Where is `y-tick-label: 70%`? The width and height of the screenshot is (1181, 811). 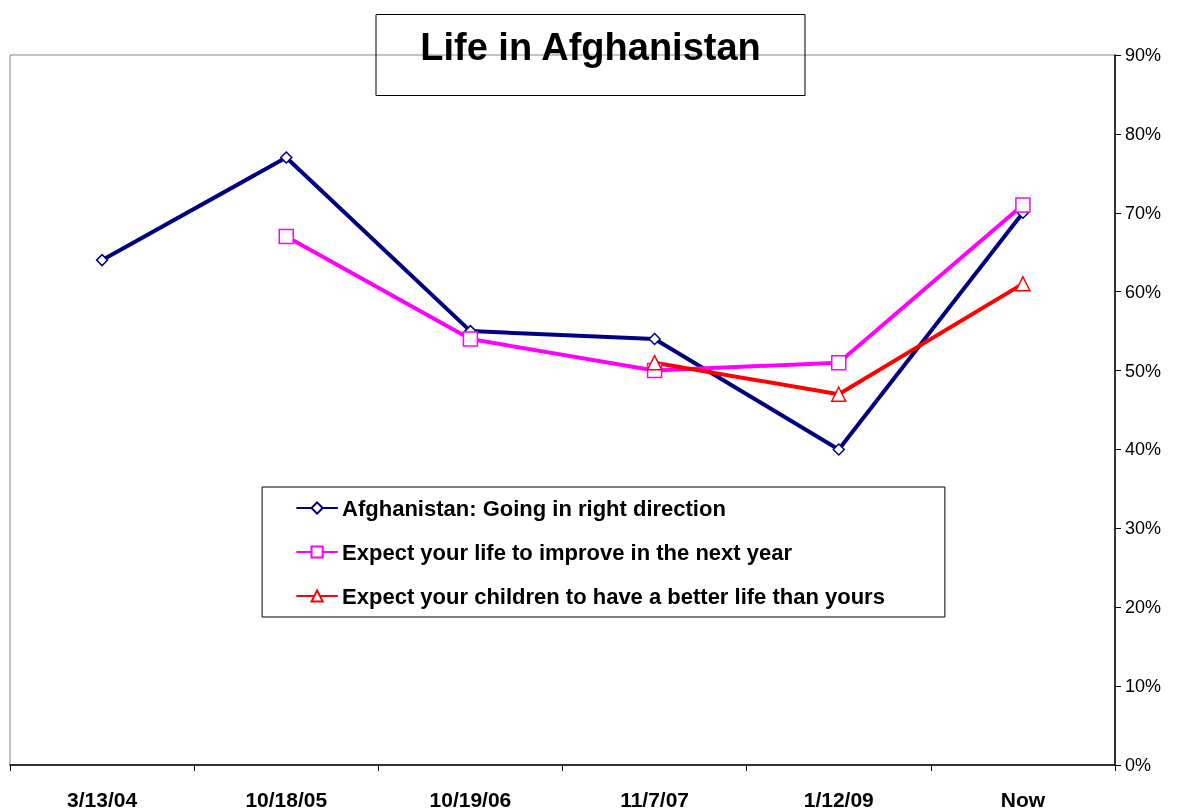
y-tick-label: 70% is located at coordinates (1143, 212).